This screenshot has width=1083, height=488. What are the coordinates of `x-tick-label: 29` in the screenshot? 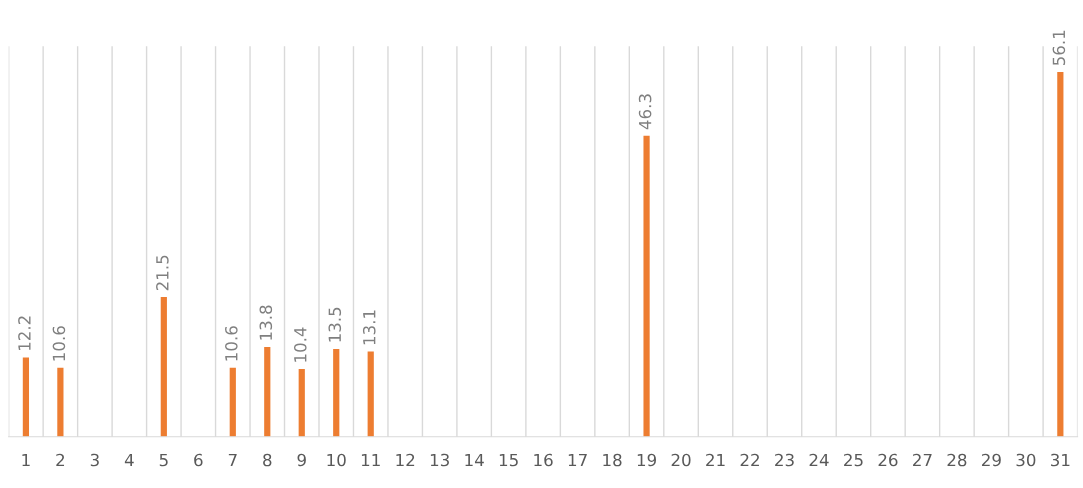 It's located at (991, 460).